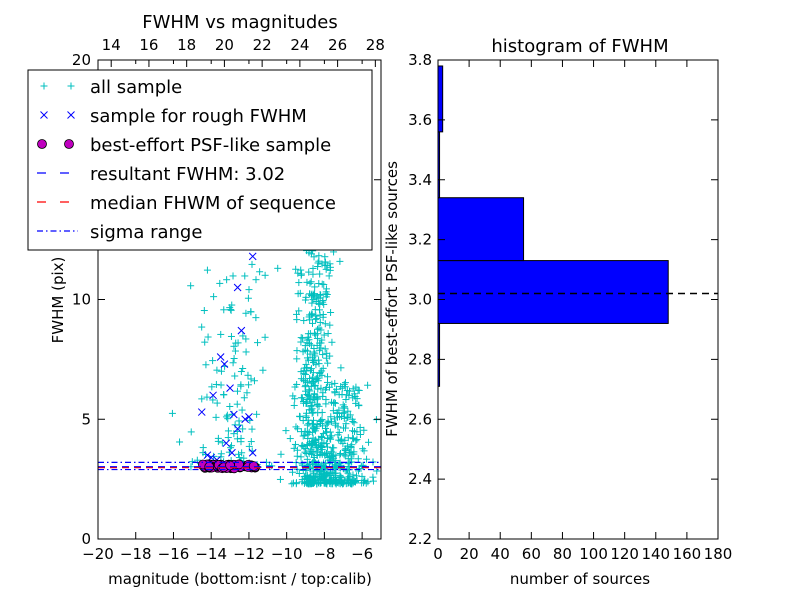 The image size is (800, 600). I want to click on histogram-bar, so click(553, 292).